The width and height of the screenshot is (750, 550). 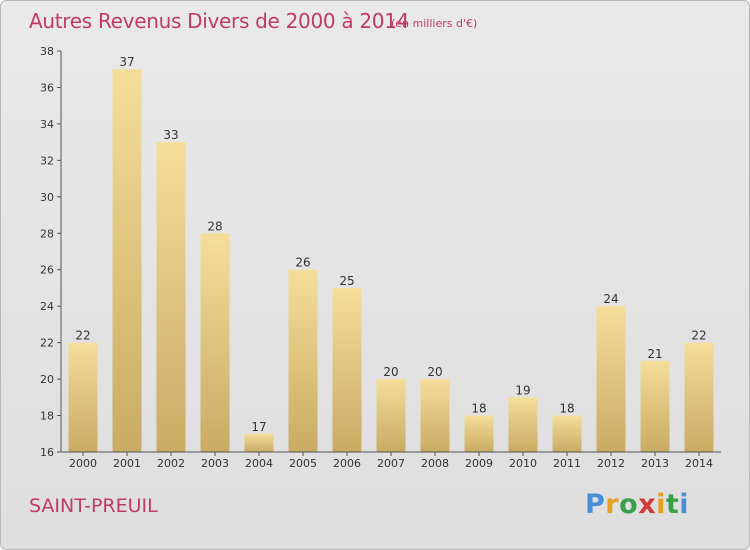 What do you see at coordinates (215, 463) in the screenshot?
I see `x-tick-label: 2003` at bounding box center [215, 463].